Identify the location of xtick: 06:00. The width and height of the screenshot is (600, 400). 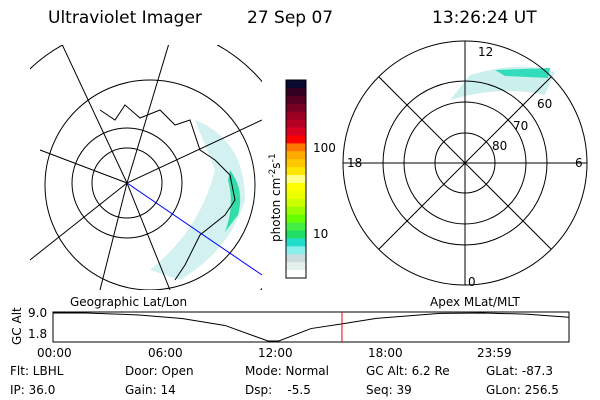
(165, 353).